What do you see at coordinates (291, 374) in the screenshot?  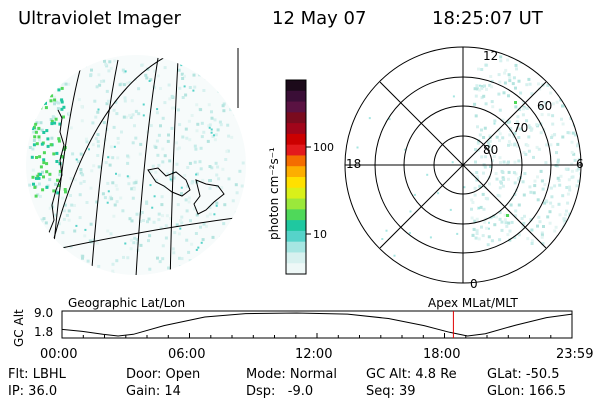 I see `mode-status: Mode: Normal` at bounding box center [291, 374].